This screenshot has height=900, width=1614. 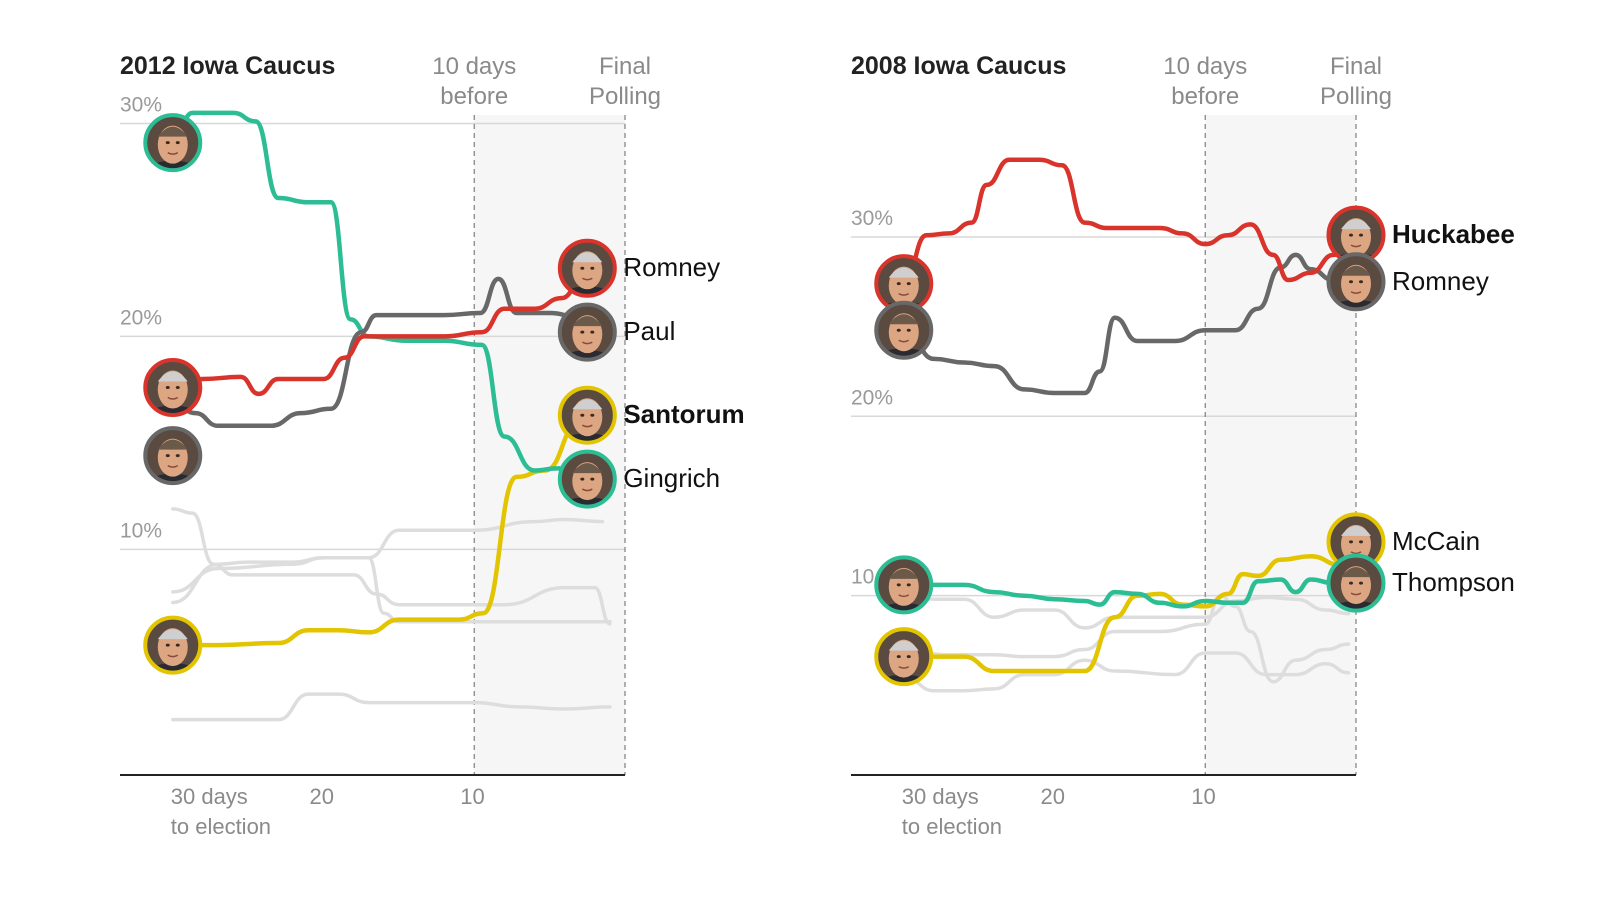 What do you see at coordinates (862, 577) in the screenshot?
I see `y-tick-label: 10` at bounding box center [862, 577].